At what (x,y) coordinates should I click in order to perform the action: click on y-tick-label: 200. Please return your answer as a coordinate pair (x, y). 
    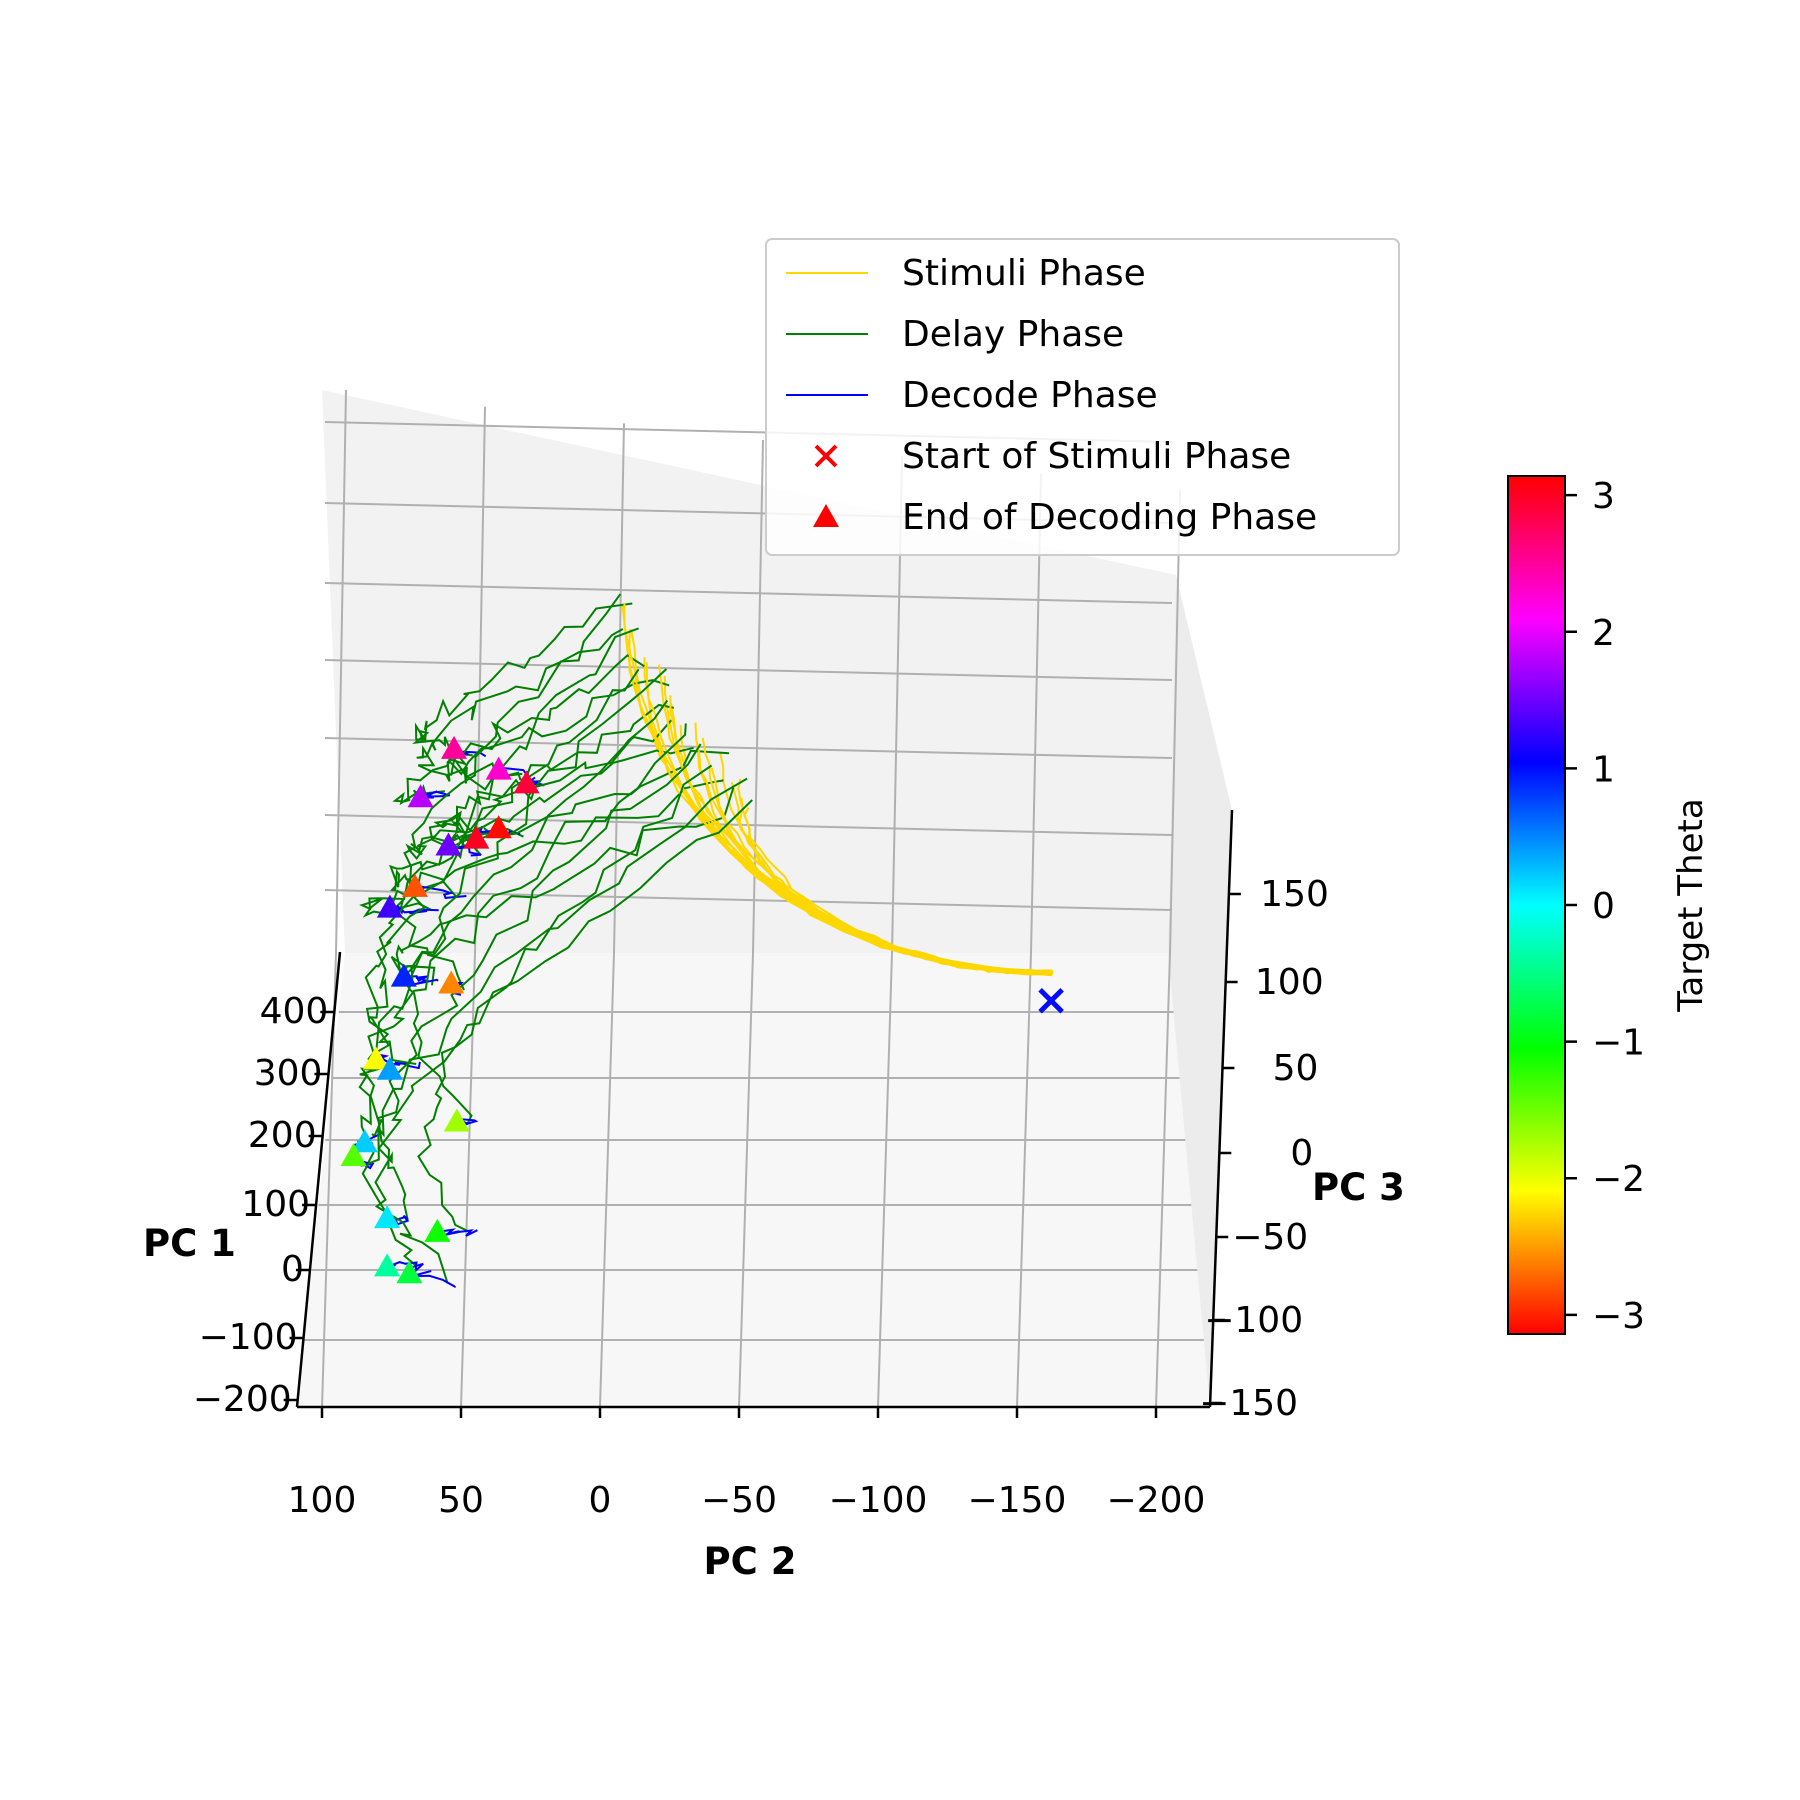
    Looking at the image, I should click on (282, 1135).